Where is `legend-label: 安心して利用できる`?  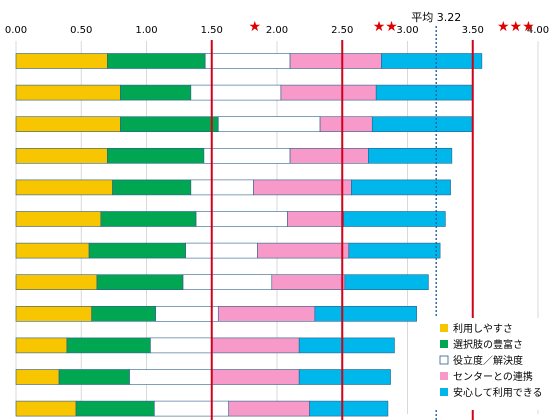 legend-label: 安心して利用できる is located at coordinates (498, 392).